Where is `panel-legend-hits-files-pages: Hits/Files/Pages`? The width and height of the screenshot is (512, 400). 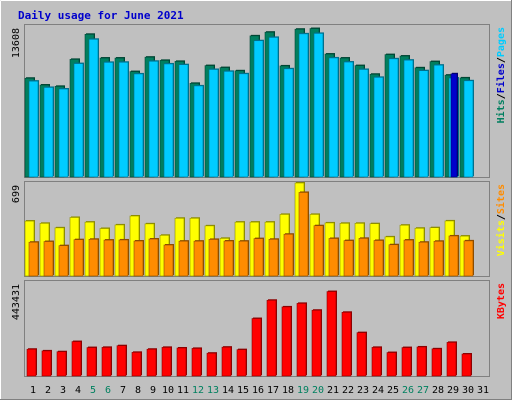
panel-legend-hits-files-pages: Hits/Files/Pages is located at coordinates (501, 75).